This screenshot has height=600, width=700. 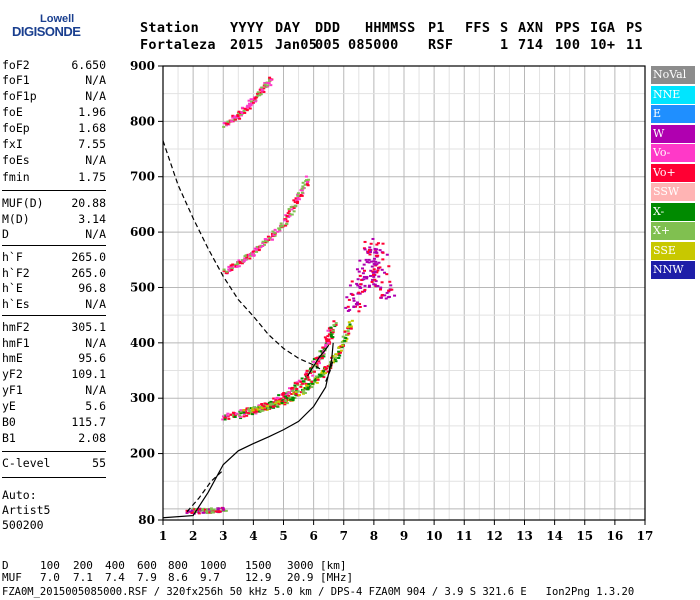 What do you see at coordinates (54, 144) in the screenshot?
I see `param-row: fxI 7.55` at bounding box center [54, 144].